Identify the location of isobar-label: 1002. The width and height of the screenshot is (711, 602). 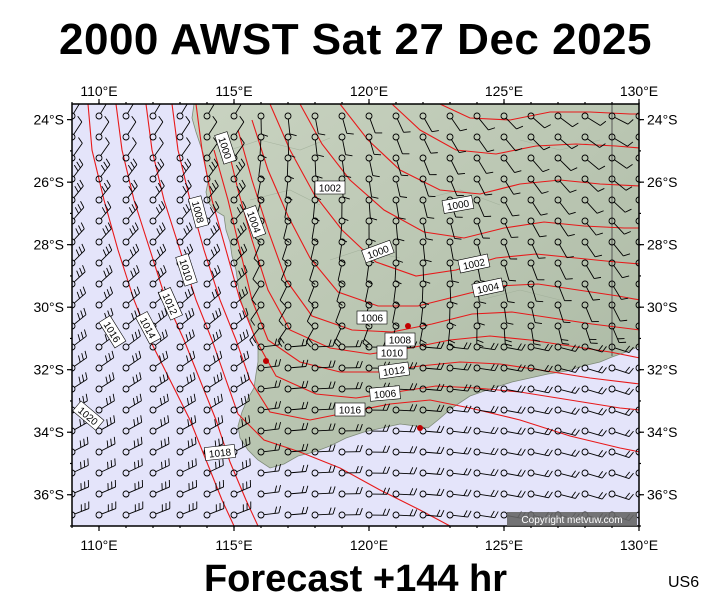
(330, 189).